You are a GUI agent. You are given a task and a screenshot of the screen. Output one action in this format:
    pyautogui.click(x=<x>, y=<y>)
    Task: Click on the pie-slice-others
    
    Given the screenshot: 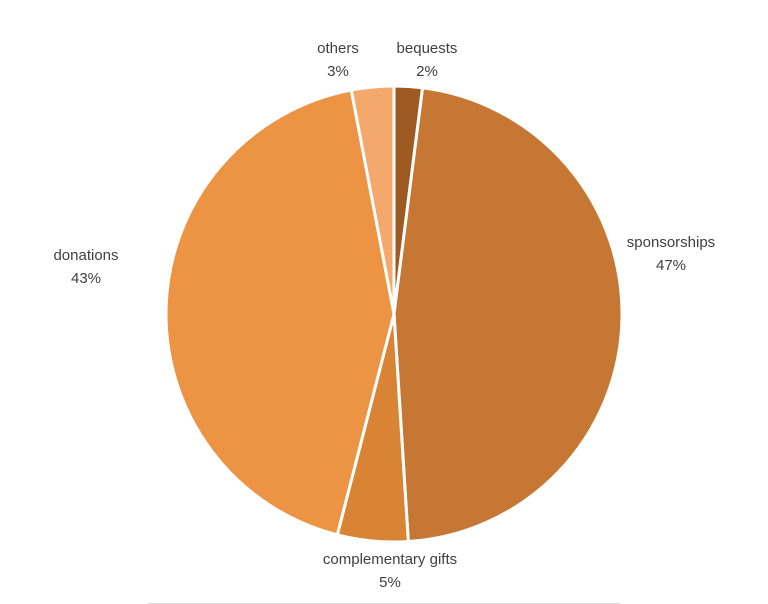 What is the action you would take?
    pyautogui.click(x=372, y=200)
    